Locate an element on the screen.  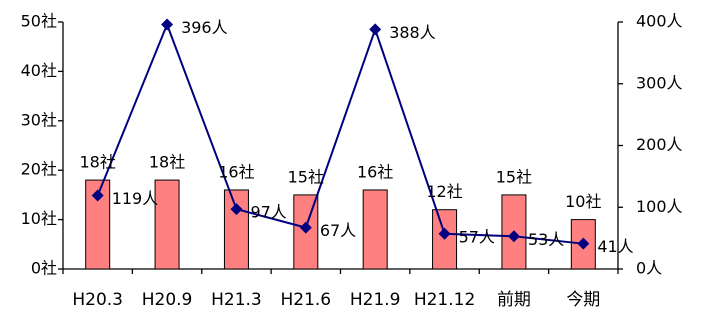
right-tick-label: 0人 is located at coordinates (649, 268).